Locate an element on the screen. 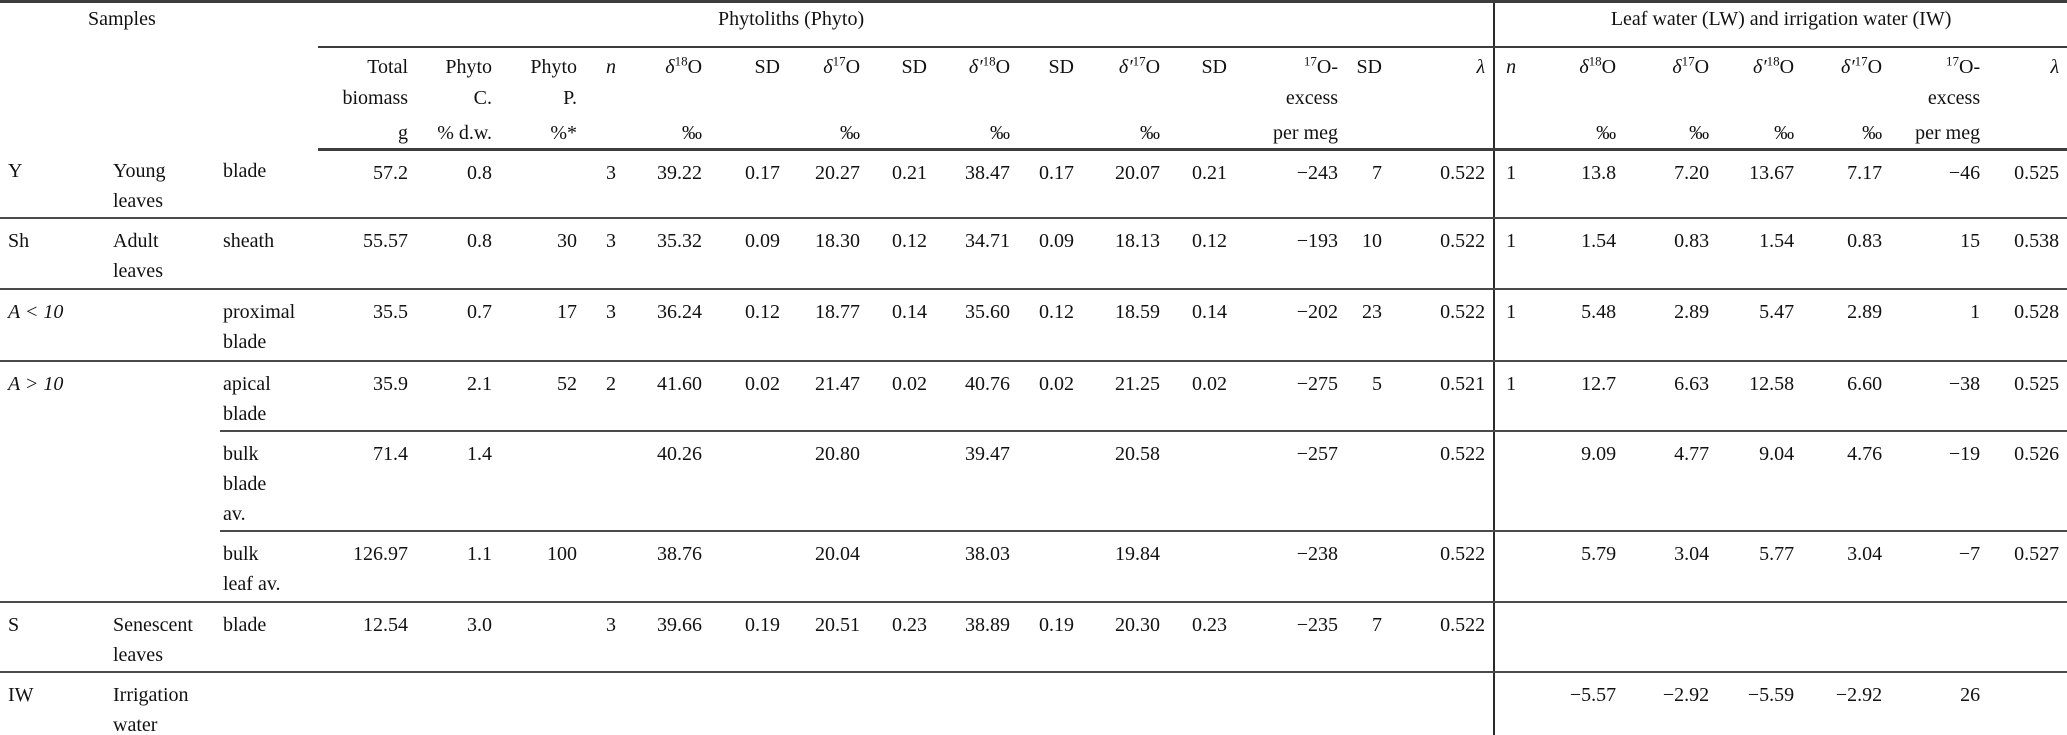 The height and width of the screenshot is (735, 2067). table-cell: 17 is located at coordinates (543, 325).